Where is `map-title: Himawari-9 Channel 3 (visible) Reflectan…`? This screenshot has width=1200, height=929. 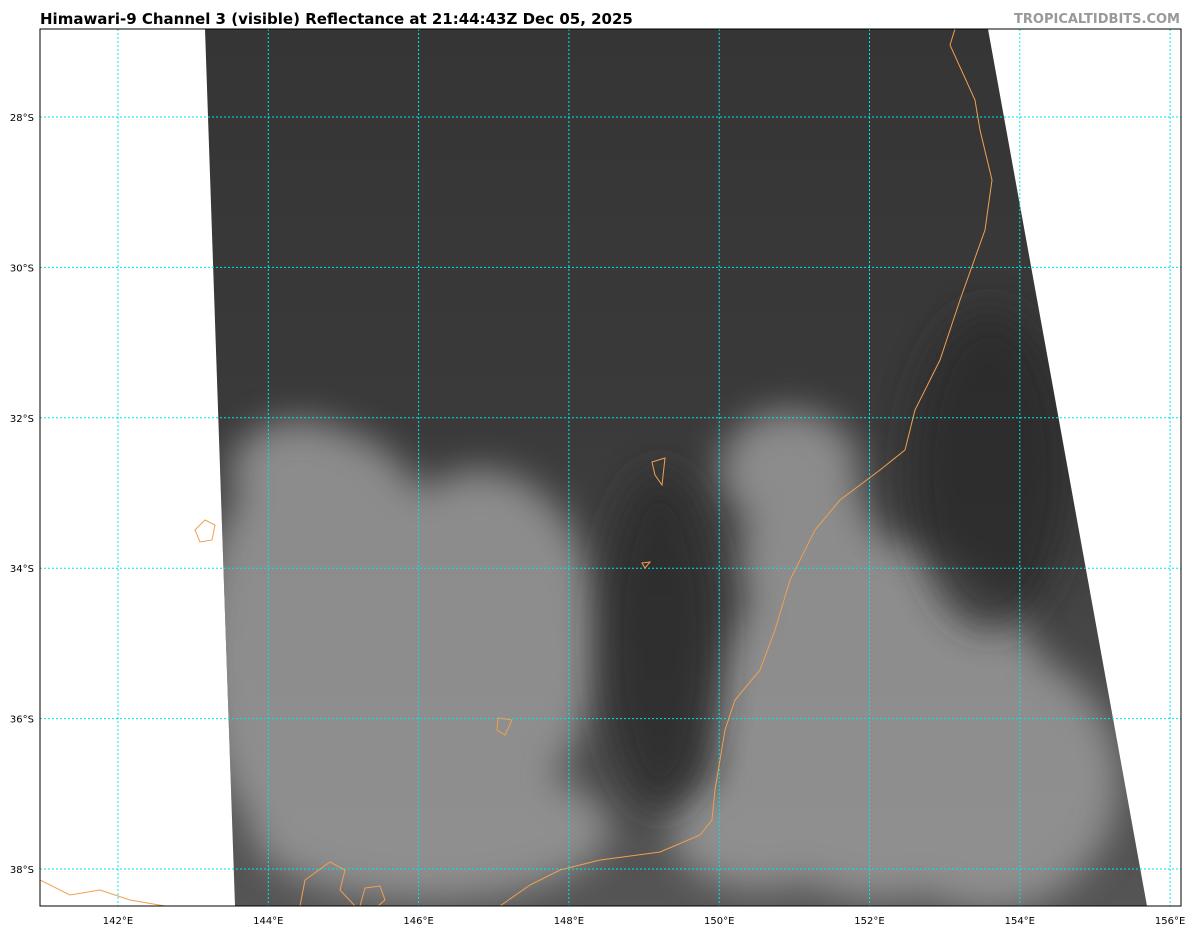 map-title: Himawari-9 Channel 3 (visible) Reflectan… is located at coordinates (336, 19).